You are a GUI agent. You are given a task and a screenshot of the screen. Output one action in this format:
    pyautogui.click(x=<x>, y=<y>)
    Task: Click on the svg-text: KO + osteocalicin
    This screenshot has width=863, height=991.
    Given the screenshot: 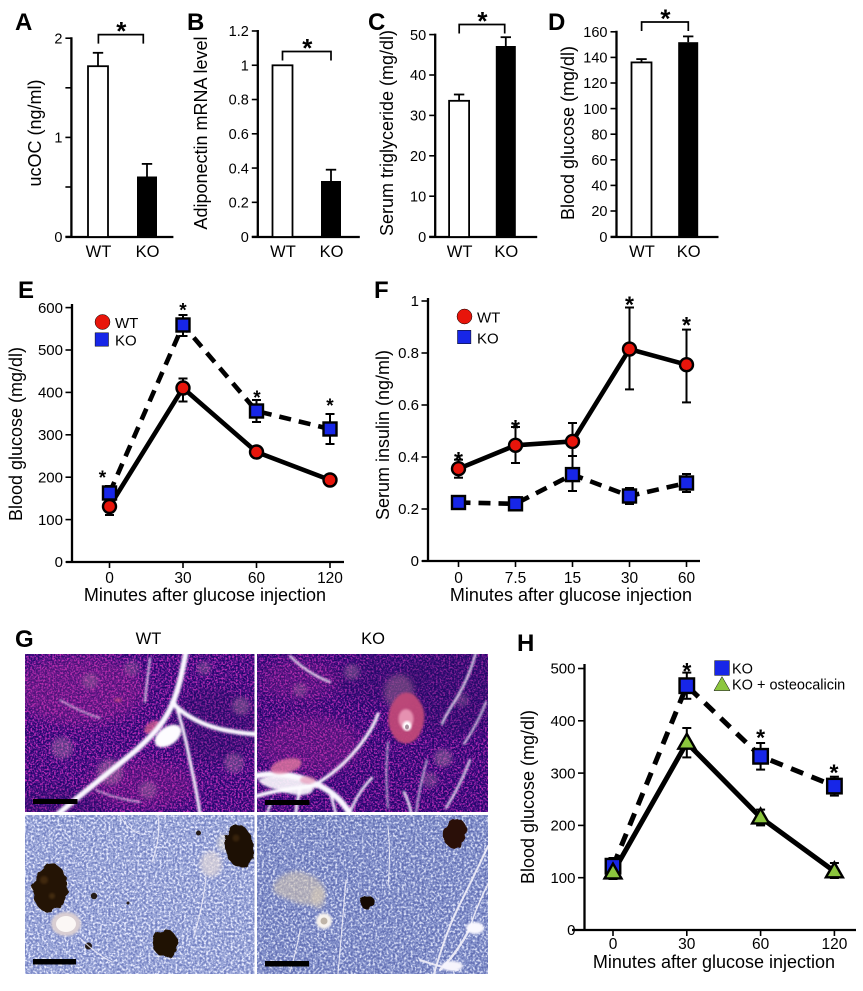 What is the action you would take?
    pyautogui.click(x=788, y=686)
    